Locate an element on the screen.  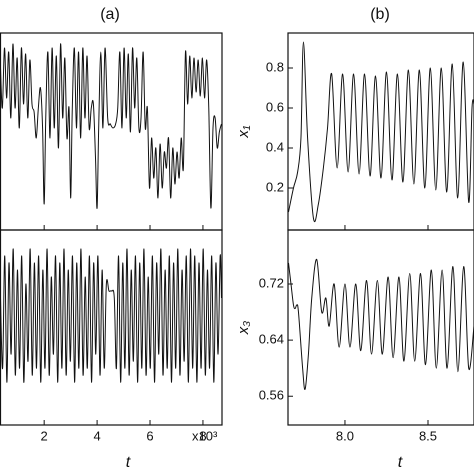
y-axis-label: x₁ is located at coordinates (243, 132).